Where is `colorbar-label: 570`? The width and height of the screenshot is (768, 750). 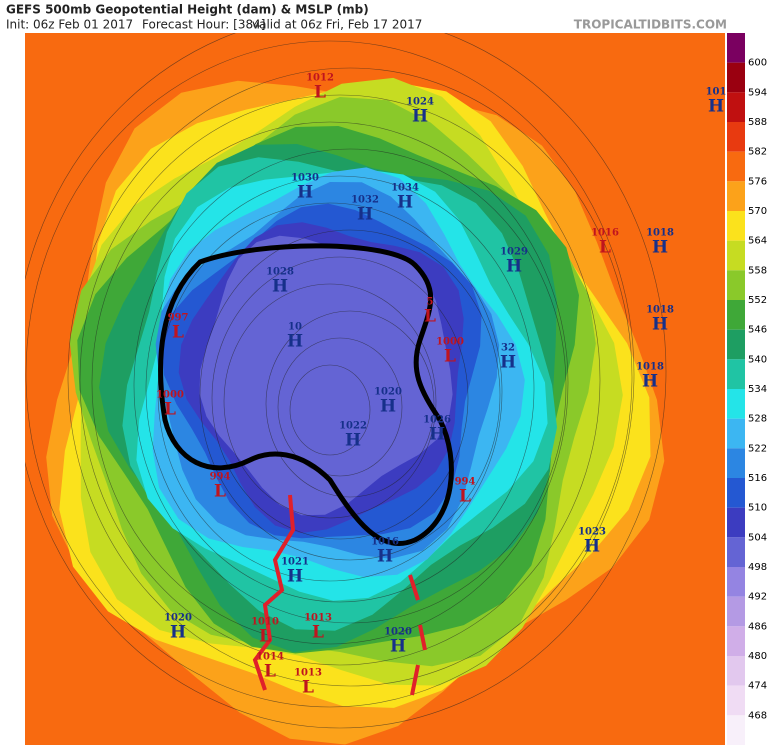
colorbar-label: 570 is located at coordinates (757, 211).